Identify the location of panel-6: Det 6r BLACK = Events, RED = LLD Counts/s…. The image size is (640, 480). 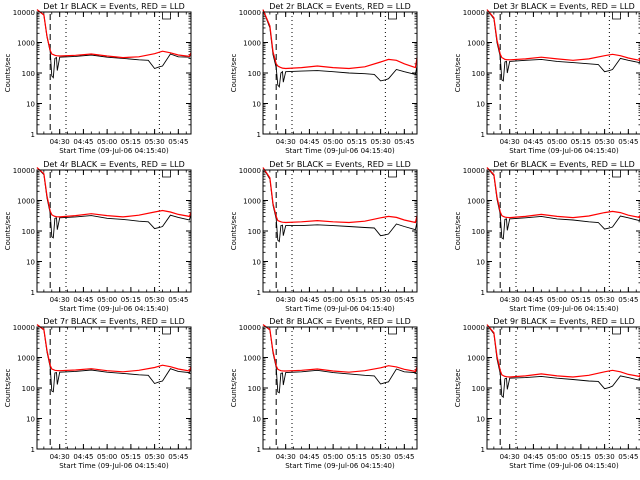
(547, 236).